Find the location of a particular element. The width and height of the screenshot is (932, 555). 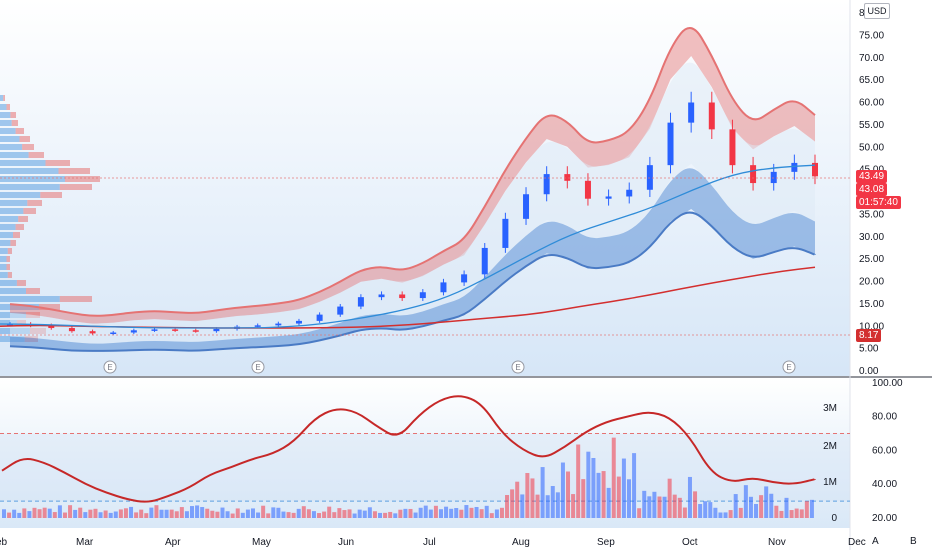

earnings-label: E is located at coordinates (109, 367).